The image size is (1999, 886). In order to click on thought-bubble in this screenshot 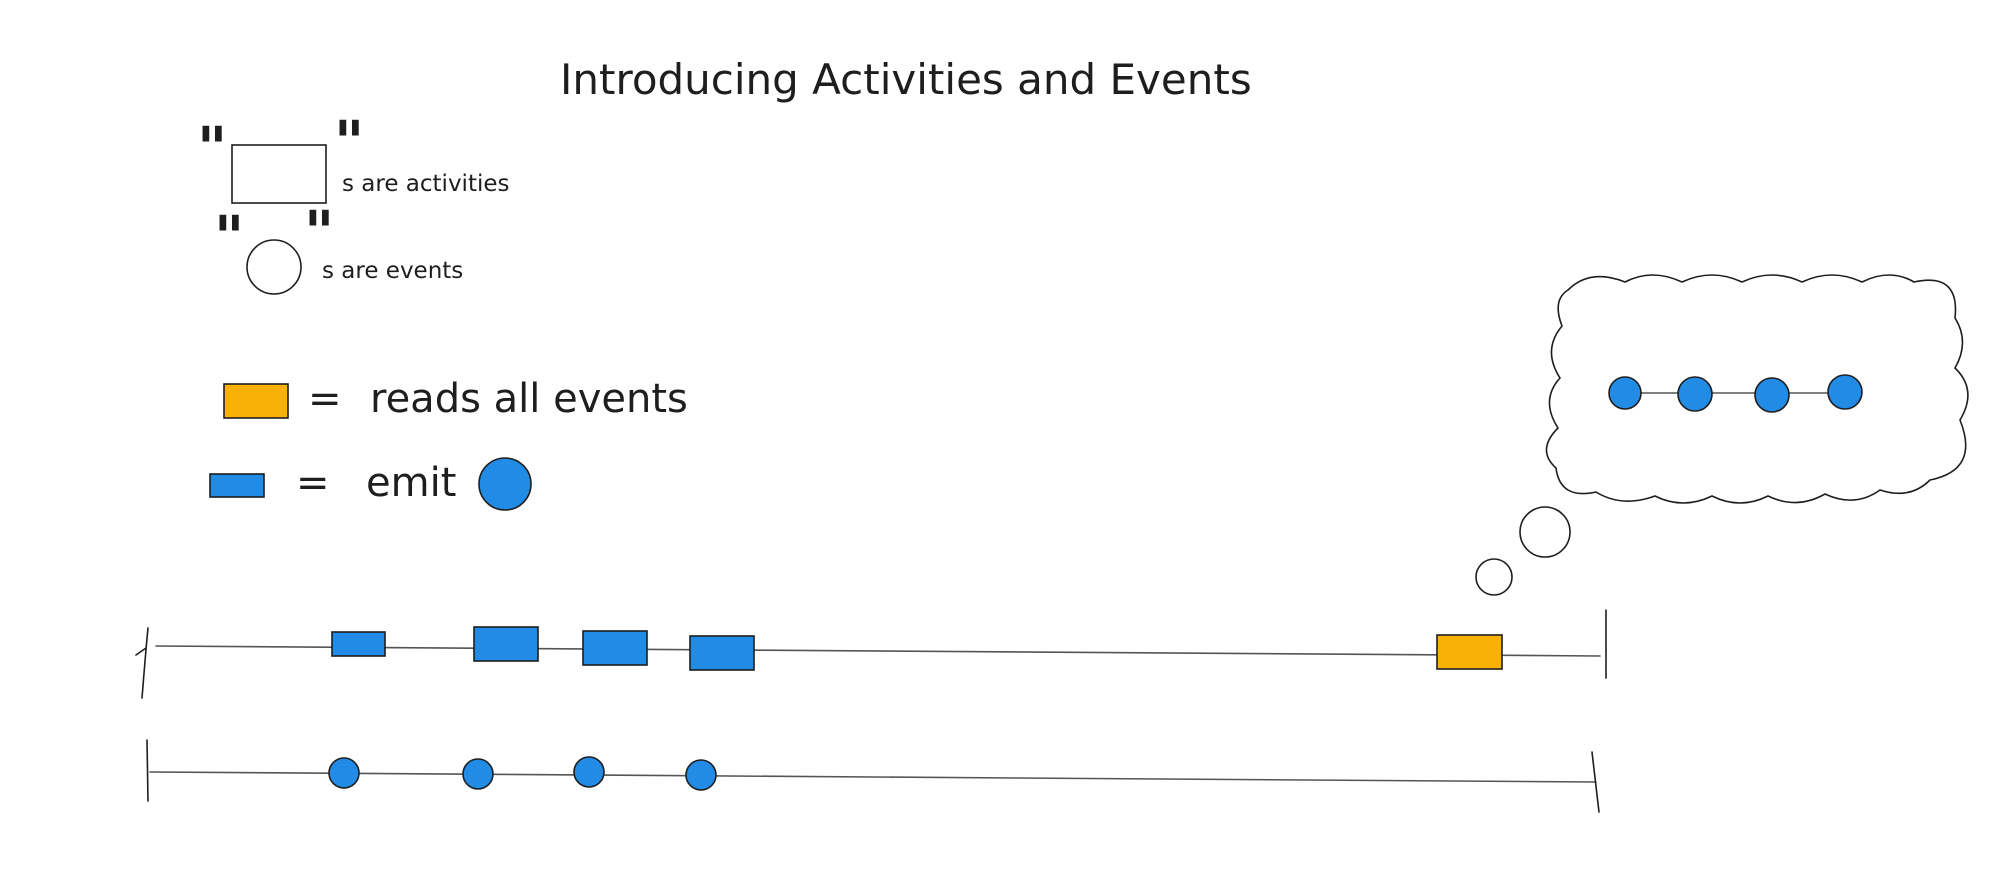, I will do `click(1722, 435)`.